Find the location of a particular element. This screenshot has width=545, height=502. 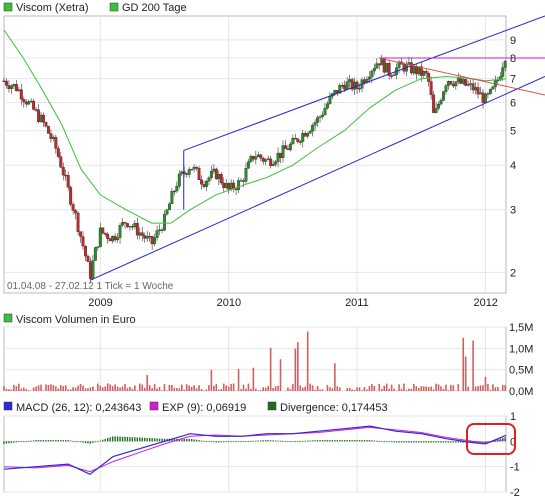

volume-grid is located at coordinates (255, 359).